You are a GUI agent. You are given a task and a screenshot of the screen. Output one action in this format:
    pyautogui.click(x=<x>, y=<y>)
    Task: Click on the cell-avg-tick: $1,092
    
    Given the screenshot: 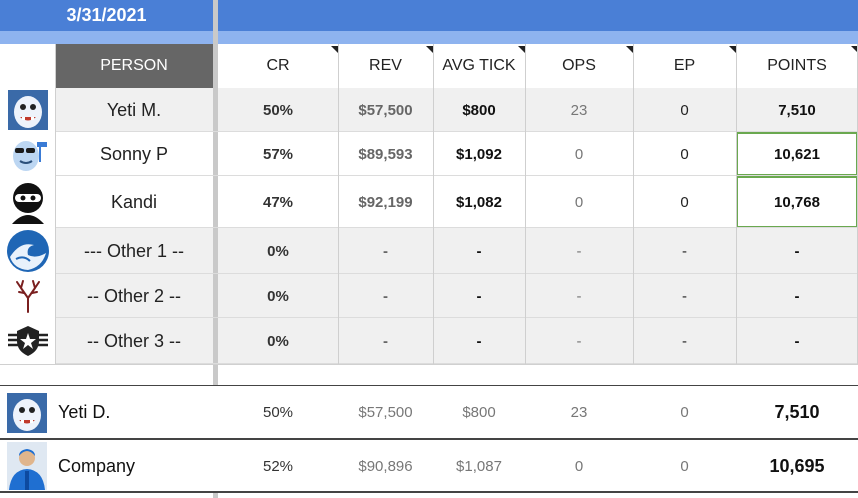 What is the action you would take?
    pyautogui.click(x=479, y=154)
    